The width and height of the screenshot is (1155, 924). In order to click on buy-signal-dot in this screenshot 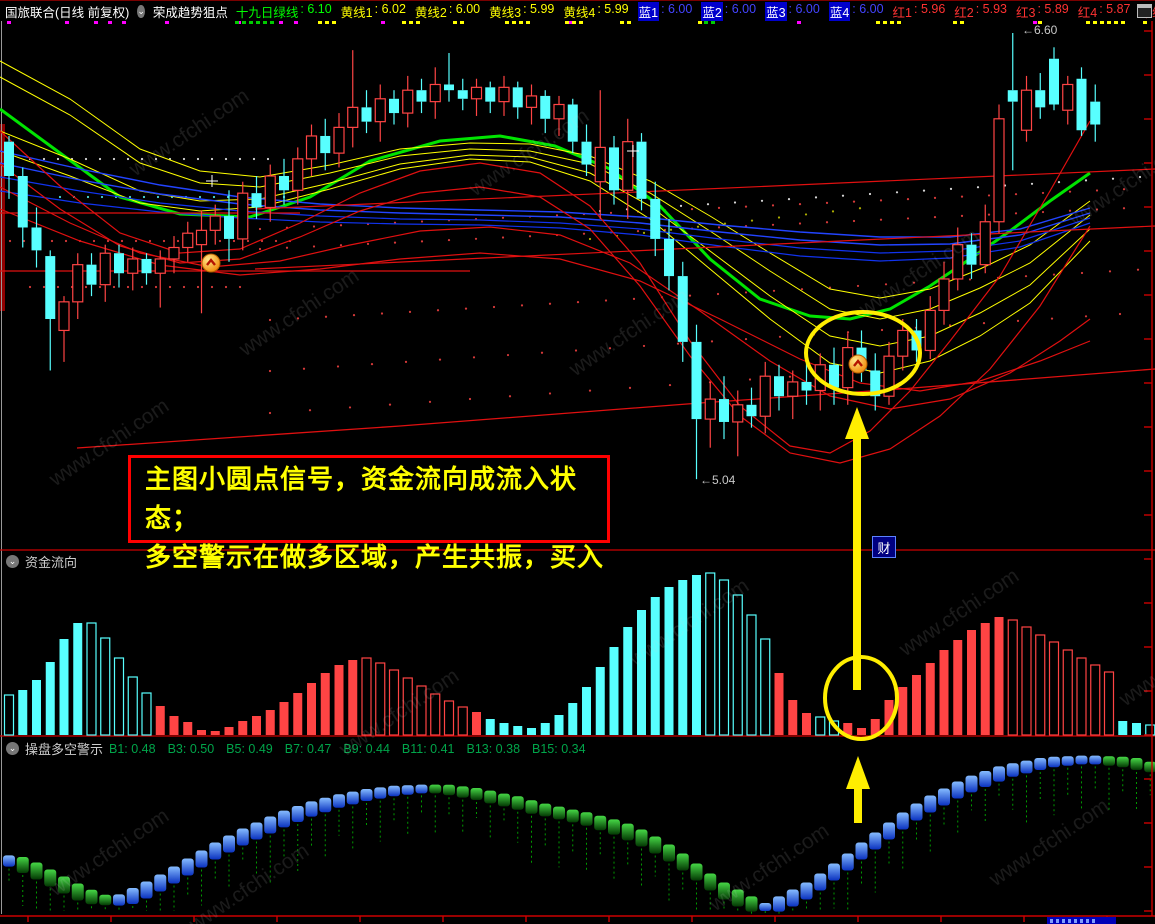, I will do `click(858, 364)`.